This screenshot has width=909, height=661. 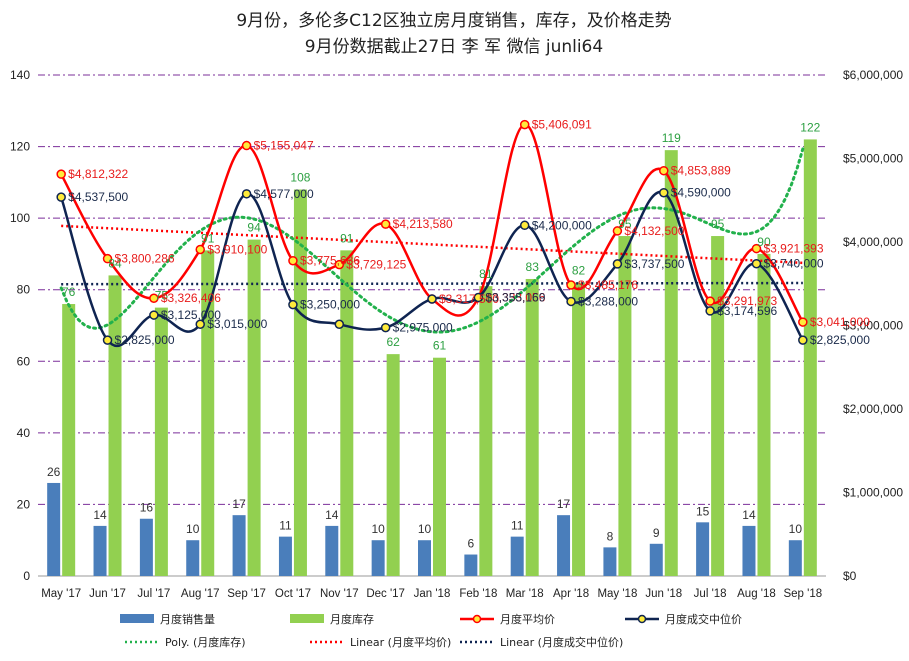 I want to click on right-tick-label: $1,000,000, so click(x=873, y=493).